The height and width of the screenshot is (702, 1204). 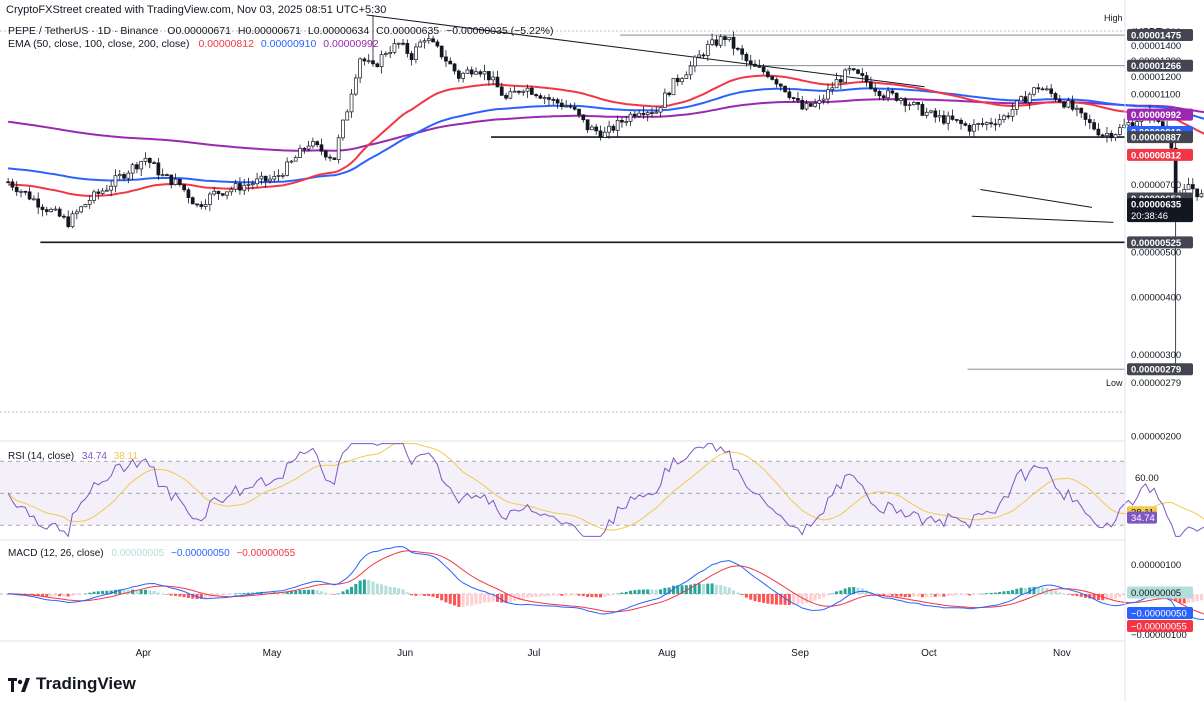 What do you see at coordinates (1160, 626) in the screenshot?
I see `macd-tag-bg` at bounding box center [1160, 626].